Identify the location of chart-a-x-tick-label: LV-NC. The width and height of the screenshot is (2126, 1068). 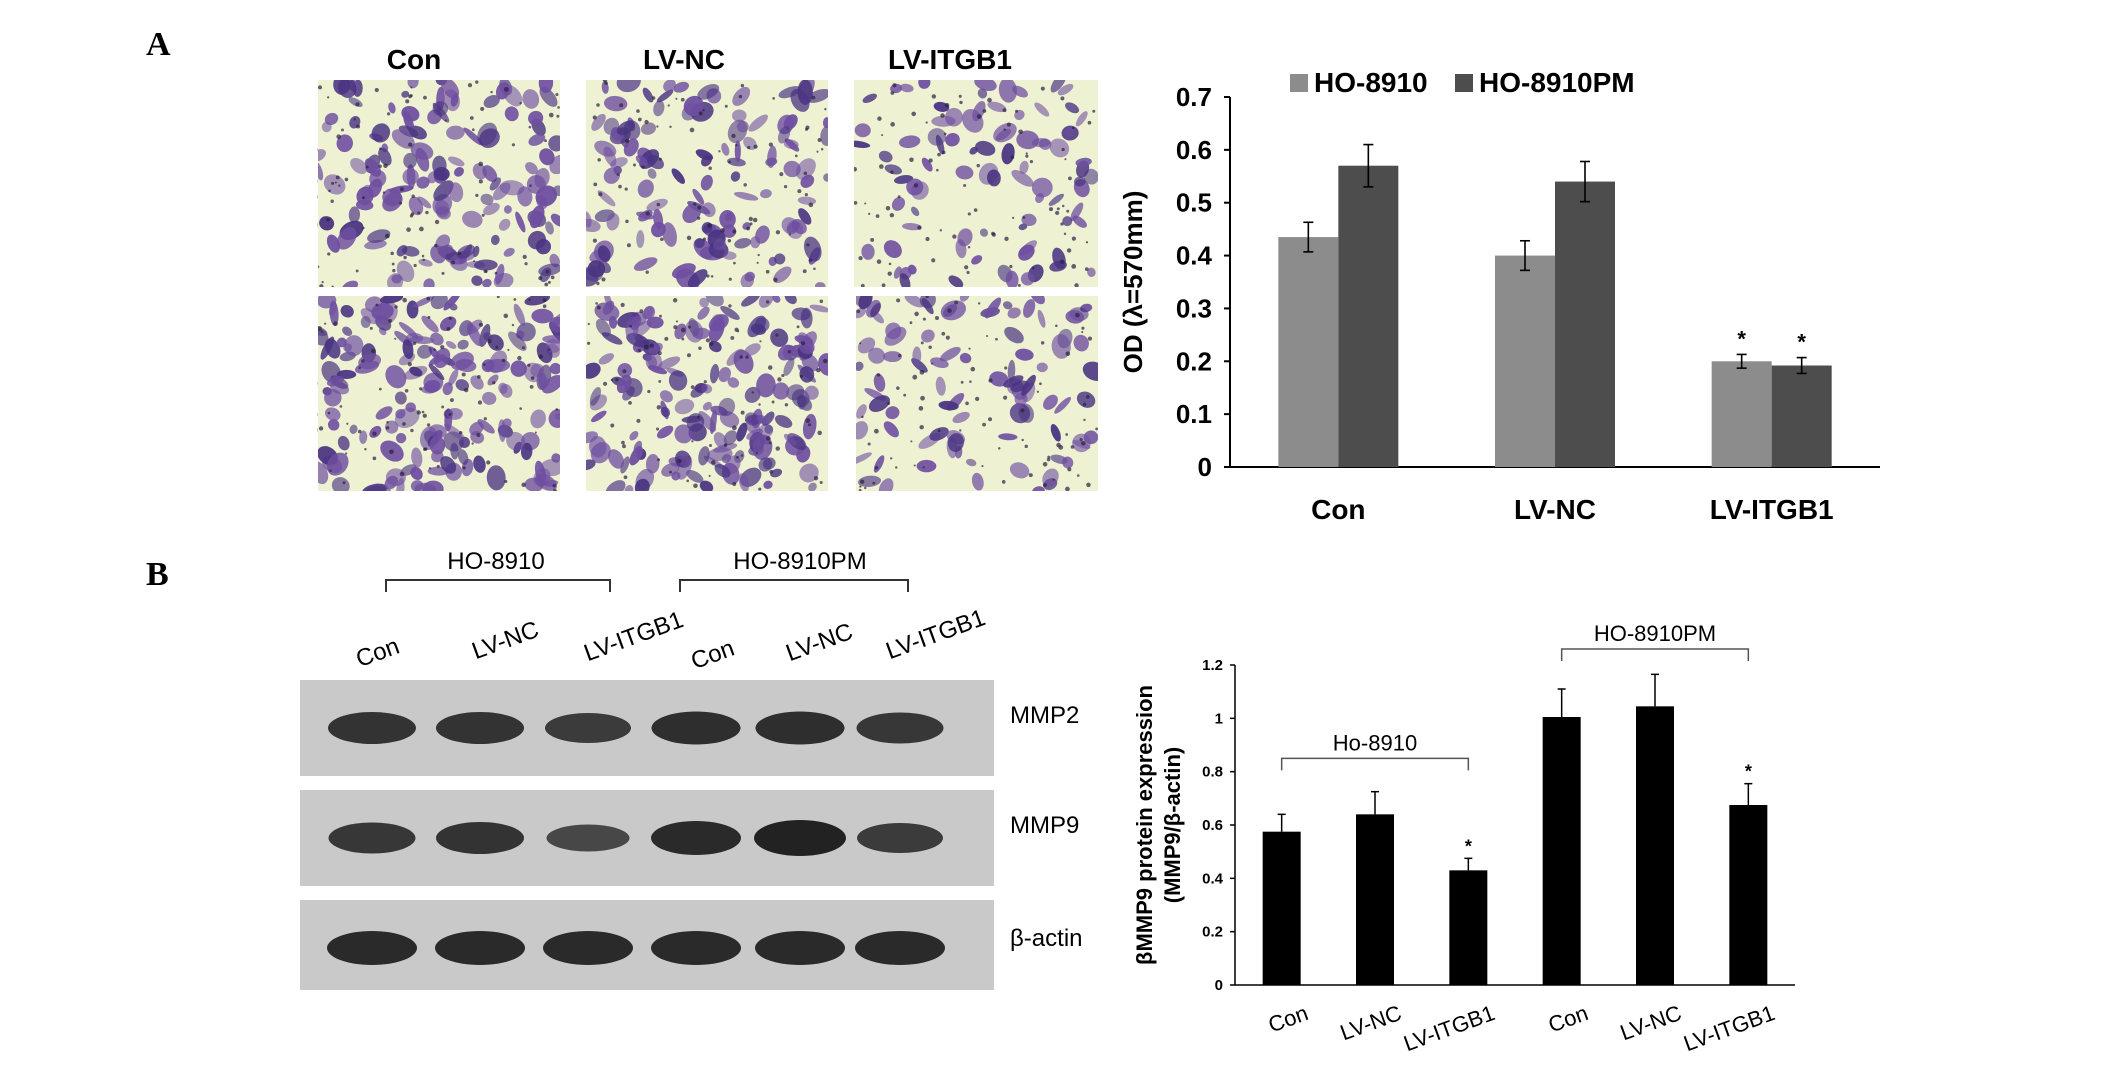
(1555, 509).